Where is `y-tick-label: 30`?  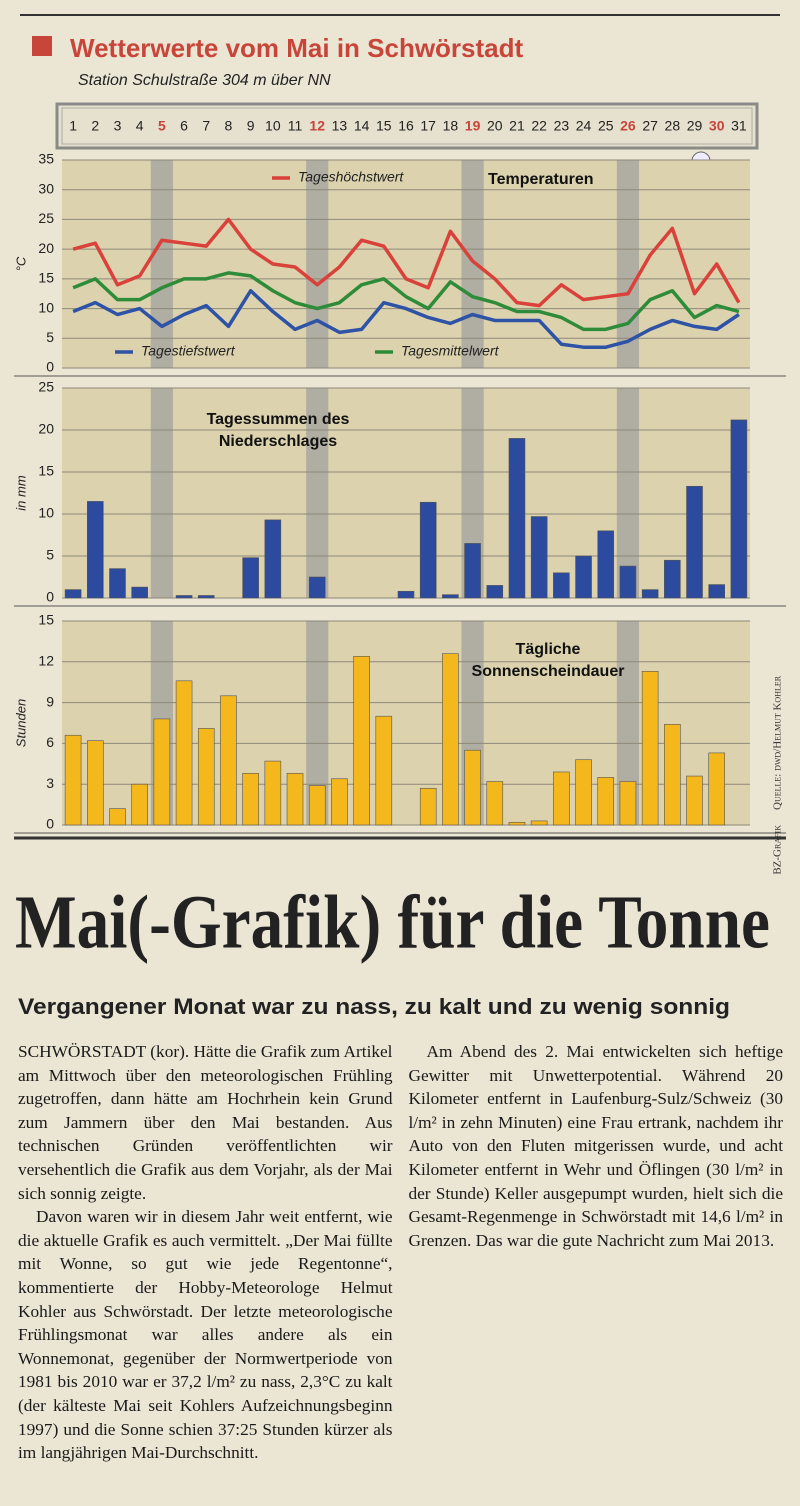
y-tick-label: 30 is located at coordinates (46, 188).